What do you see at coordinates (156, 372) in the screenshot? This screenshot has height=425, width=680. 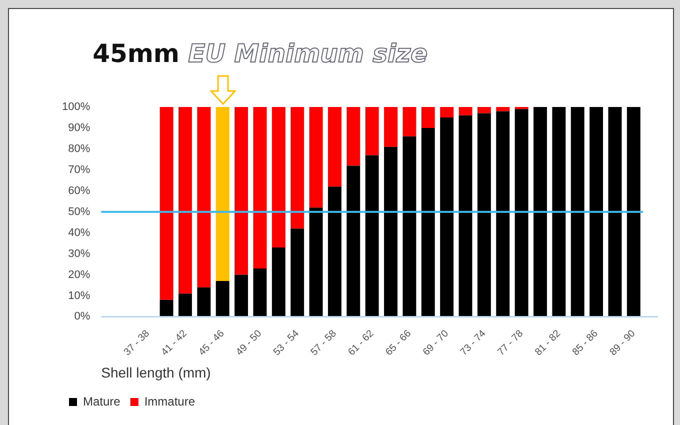 I see `x-axis-title: Shell length (mm)` at bounding box center [156, 372].